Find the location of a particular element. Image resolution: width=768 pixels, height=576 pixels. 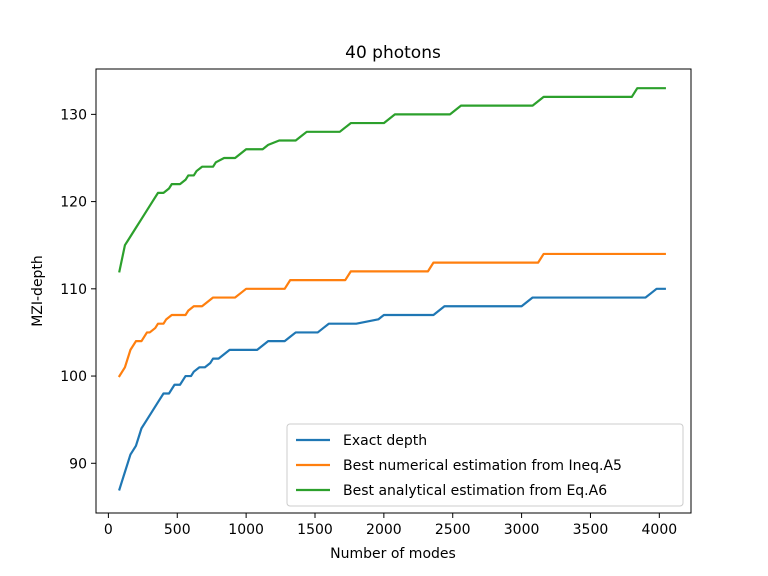

x-tick-label: 0 is located at coordinates (108, 530).